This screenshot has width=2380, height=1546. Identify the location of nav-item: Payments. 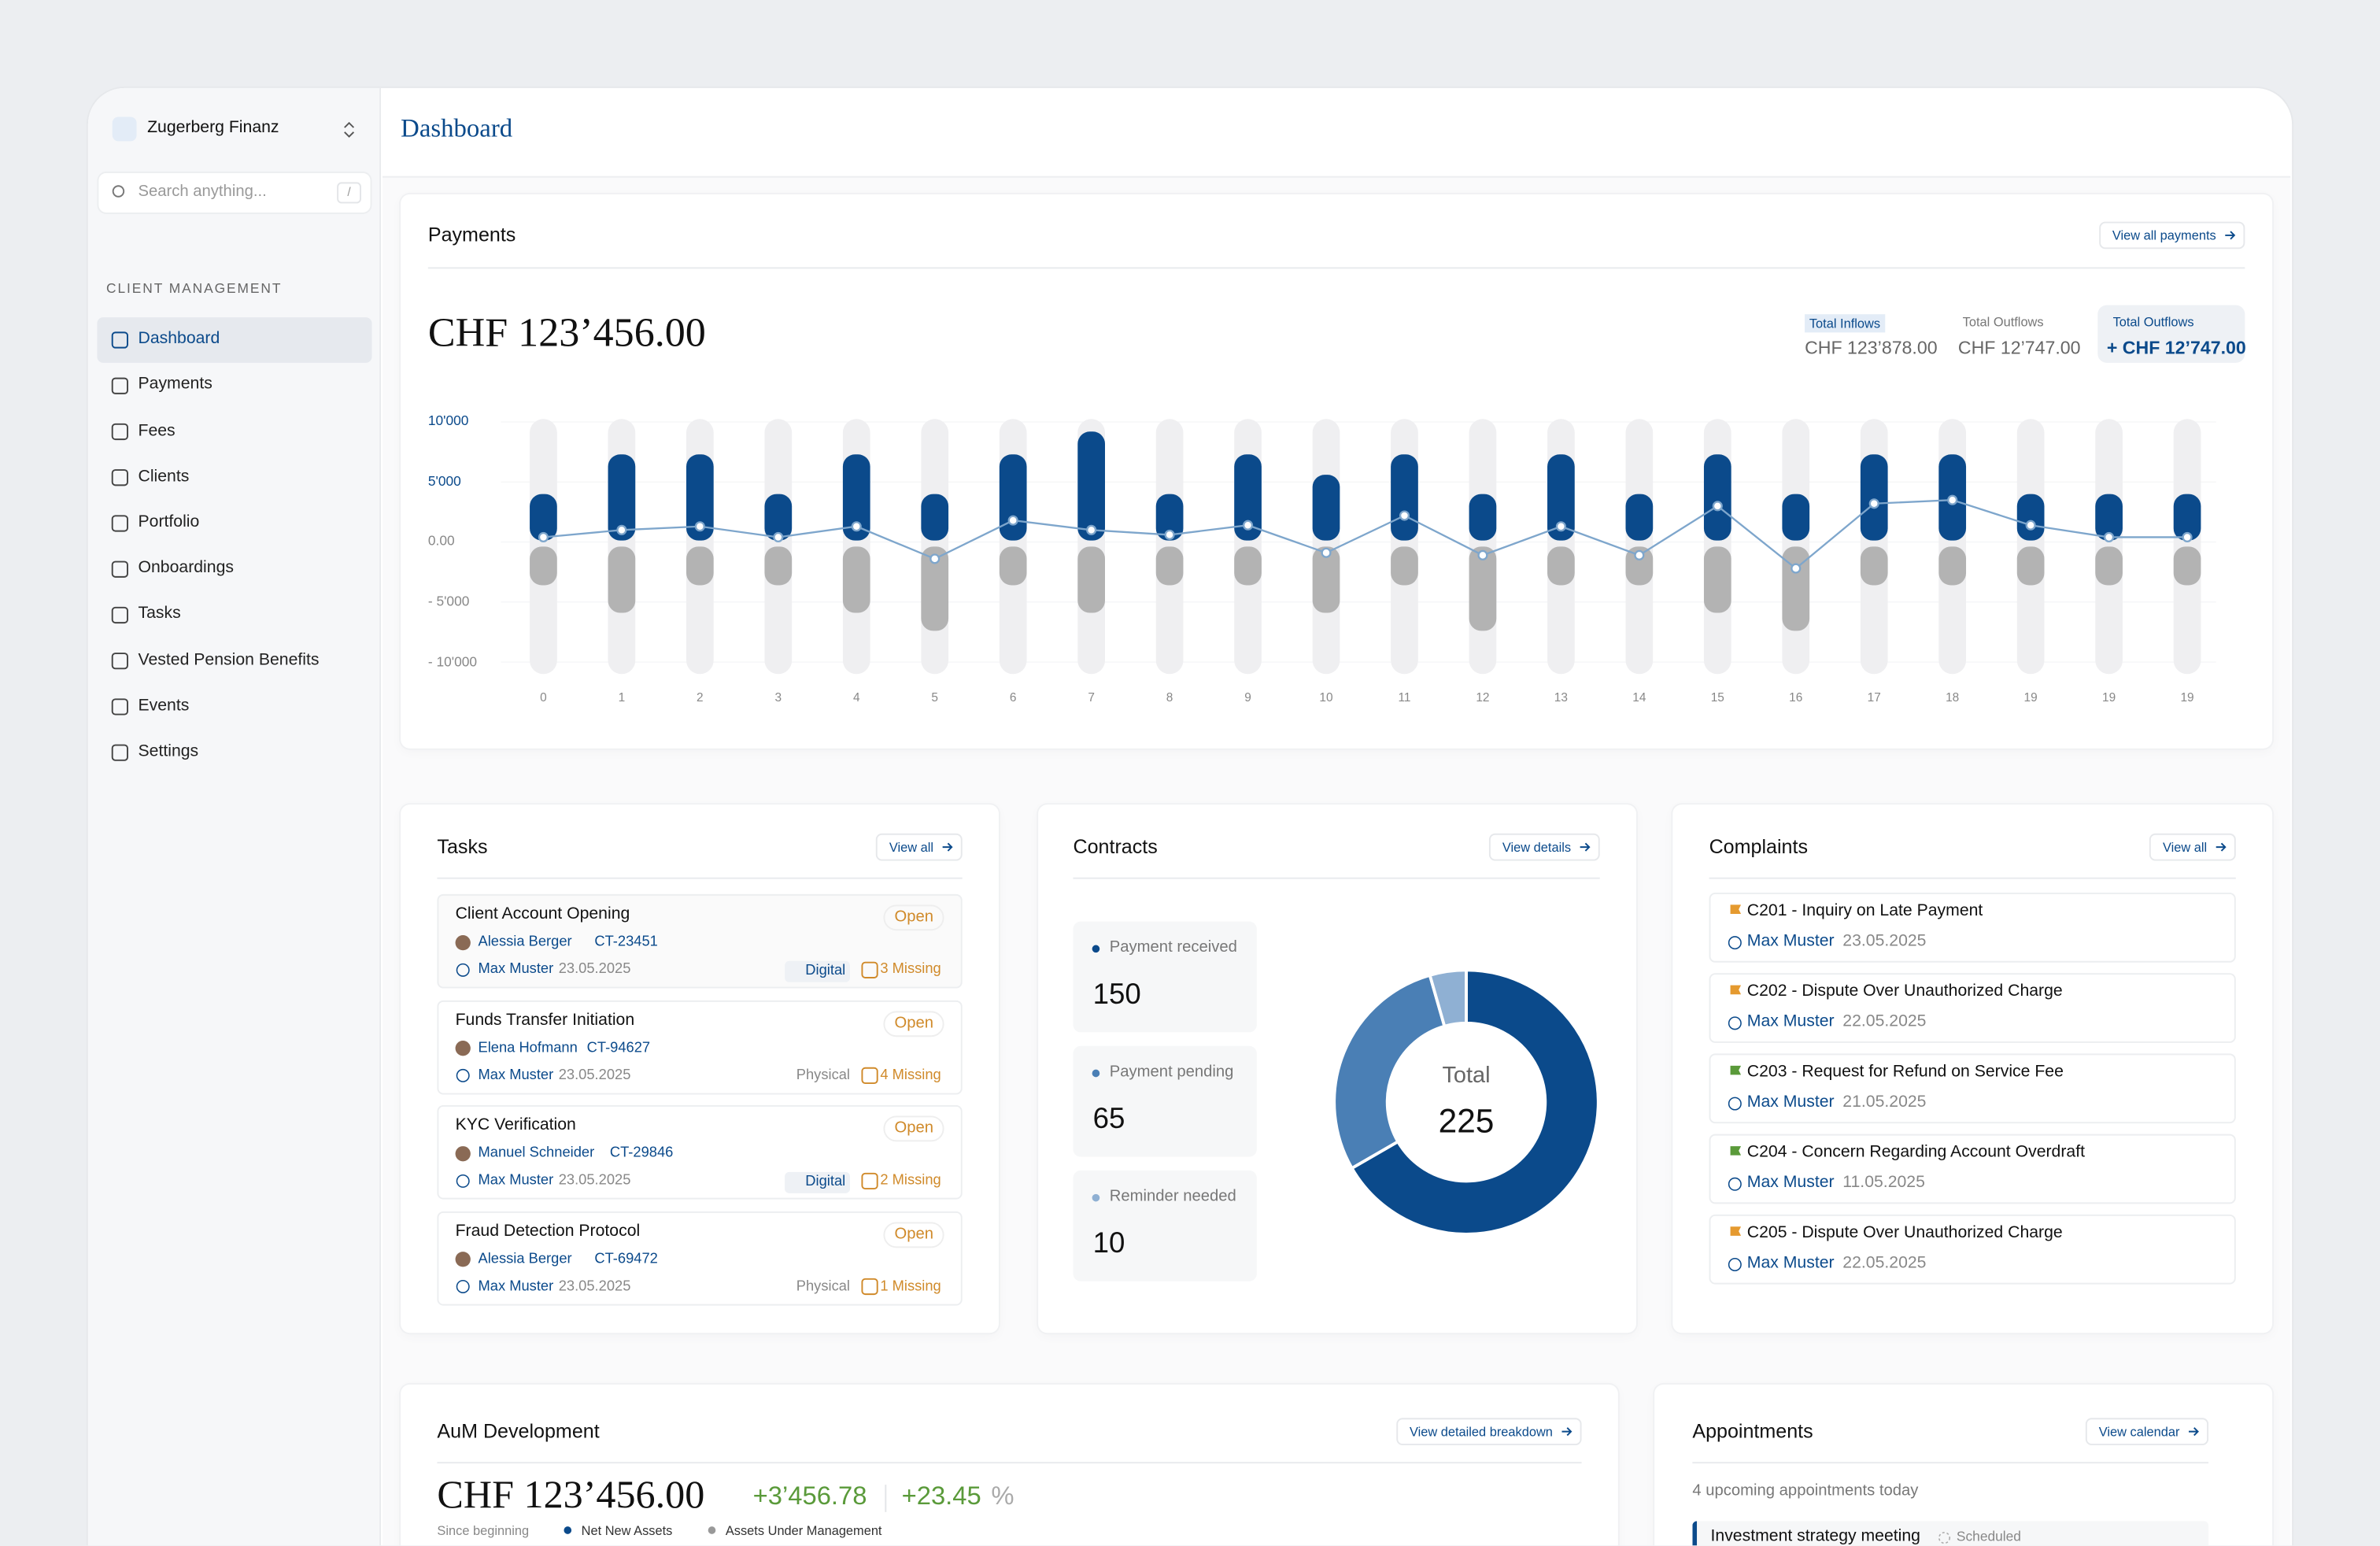
(175, 384).